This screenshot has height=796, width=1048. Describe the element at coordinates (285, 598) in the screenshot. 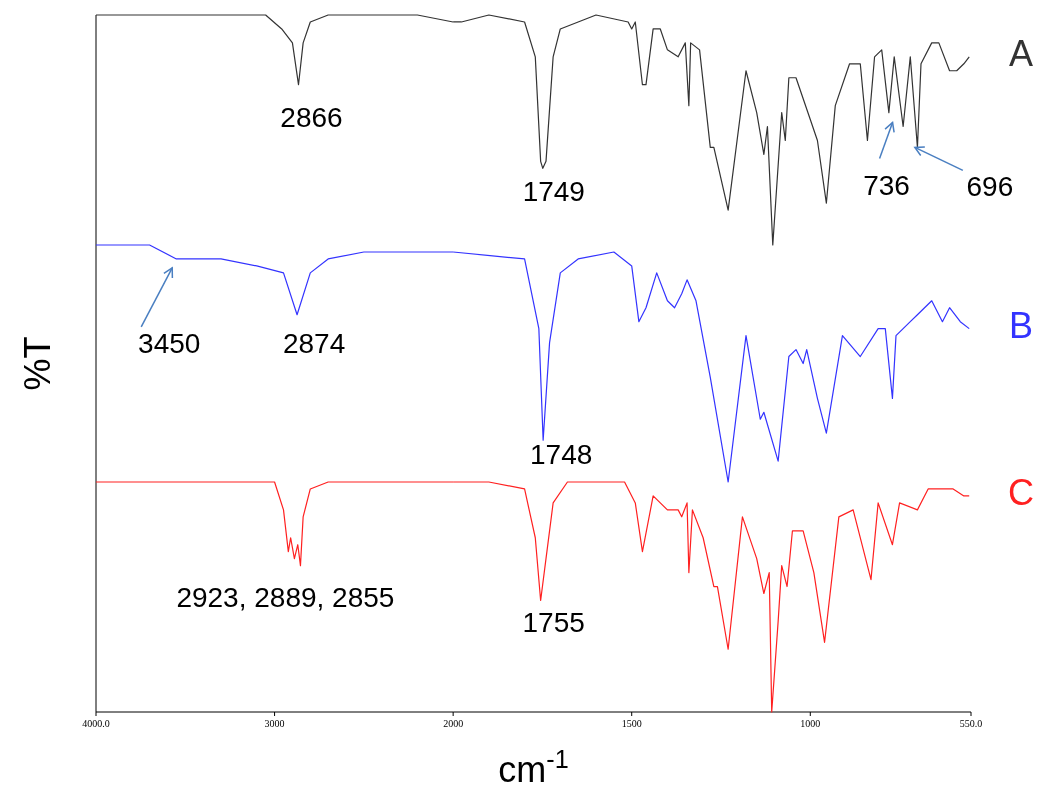

I see `annotation: 2923, 2889, 2855` at that location.